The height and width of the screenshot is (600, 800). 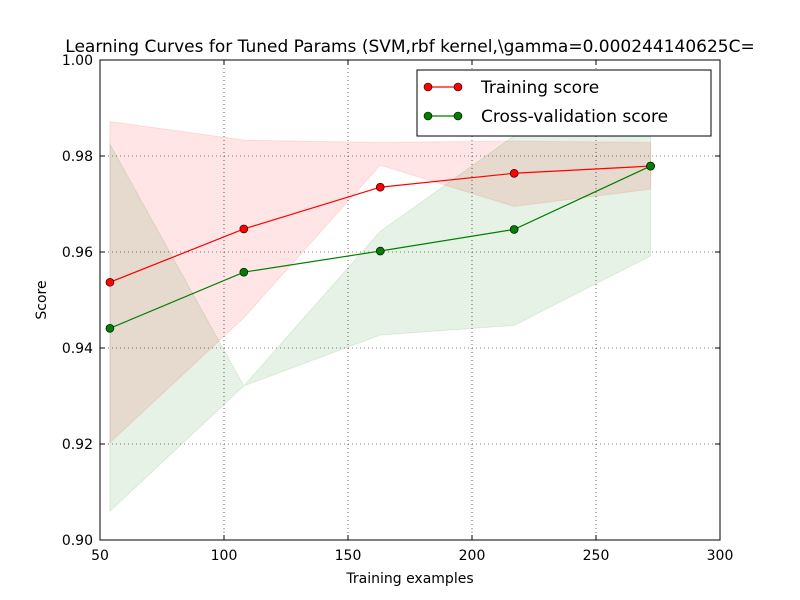 What do you see at coordinates (77, 253) in the screenshot?
I see `y-tick-label: 0.96` at bounding box center [77, 253].